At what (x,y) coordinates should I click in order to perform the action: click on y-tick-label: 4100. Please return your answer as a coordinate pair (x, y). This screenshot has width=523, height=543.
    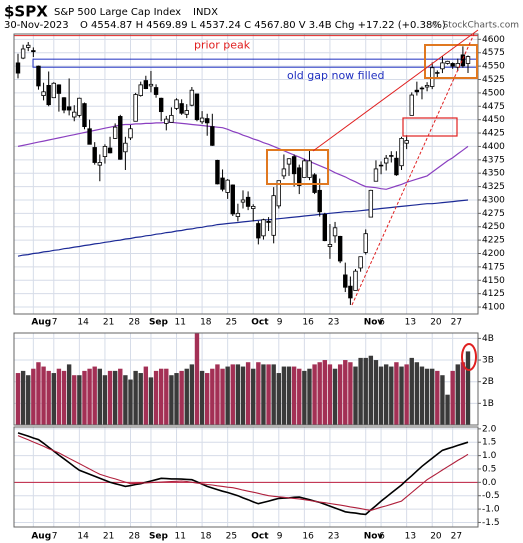
    Looking at the image, I should click on (493, 308).